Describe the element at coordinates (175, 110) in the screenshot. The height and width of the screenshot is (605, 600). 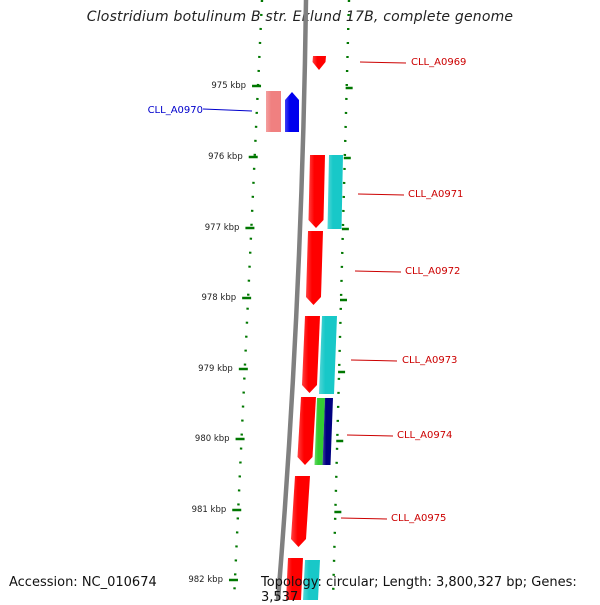
I see `gene-label: CLL_A0970` at that location.